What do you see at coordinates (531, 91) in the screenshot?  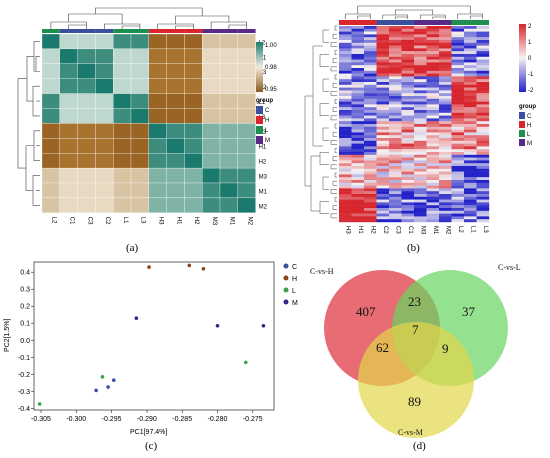 I see `scale-tick: -2` at bounding box center [531, 91].